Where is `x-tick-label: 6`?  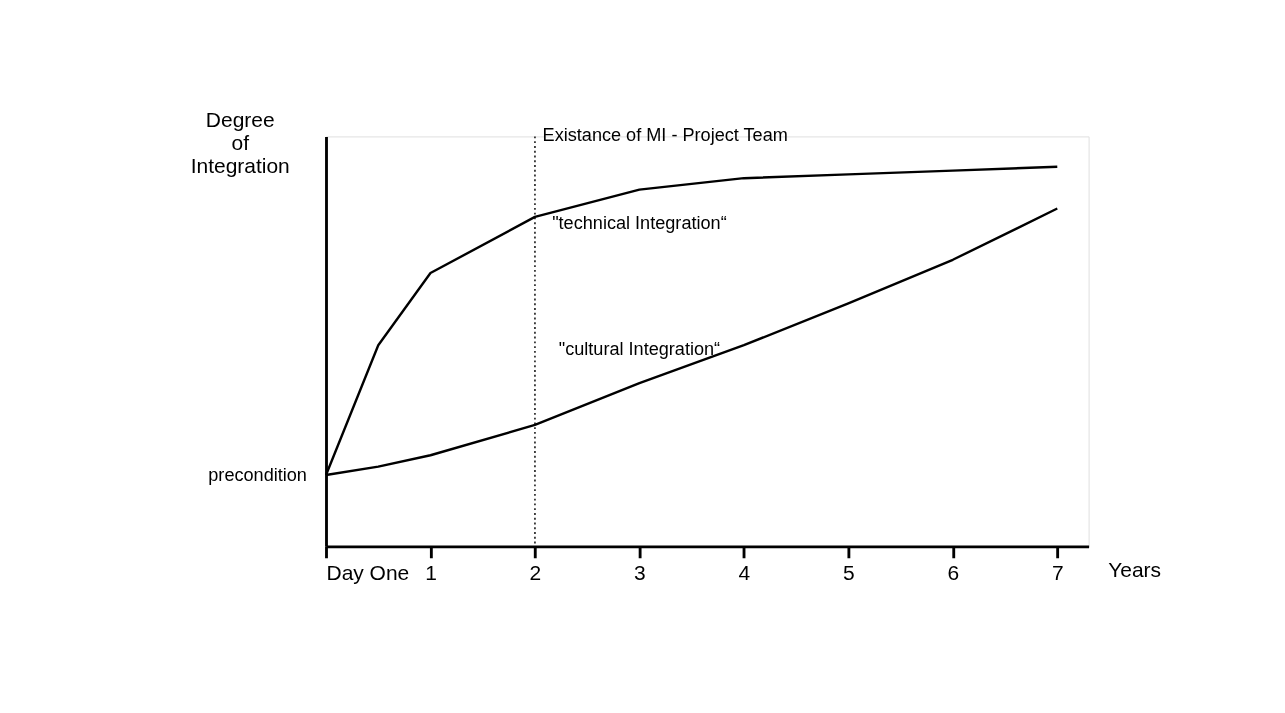
x-tick-label: 6 is located at coordinates (953, 573).